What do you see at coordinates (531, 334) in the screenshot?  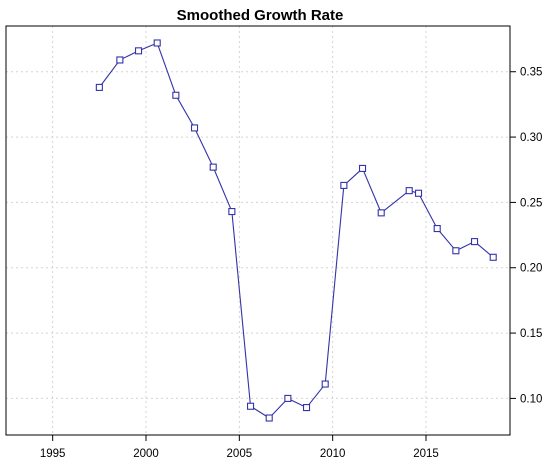 I see `y-tick-label: 0.15` at bounding box center [531, 334].